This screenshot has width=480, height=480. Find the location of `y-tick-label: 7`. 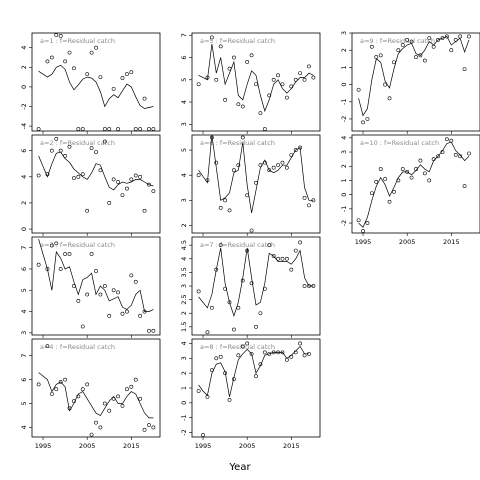

y-tick-label: 7 is located at coordinates (24, 248).